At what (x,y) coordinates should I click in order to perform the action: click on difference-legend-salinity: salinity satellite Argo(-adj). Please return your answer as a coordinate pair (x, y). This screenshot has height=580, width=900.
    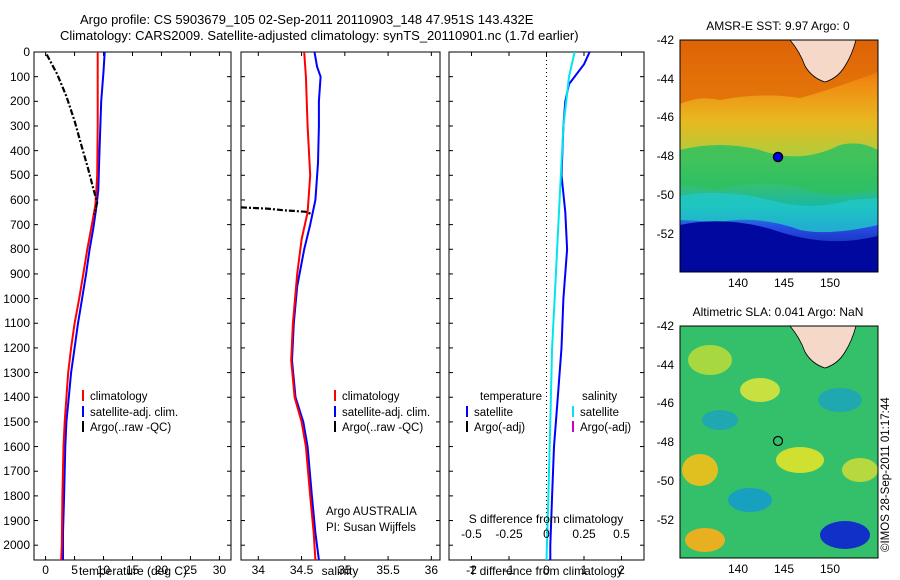
    Looking at the image, I should click on (601, 413).